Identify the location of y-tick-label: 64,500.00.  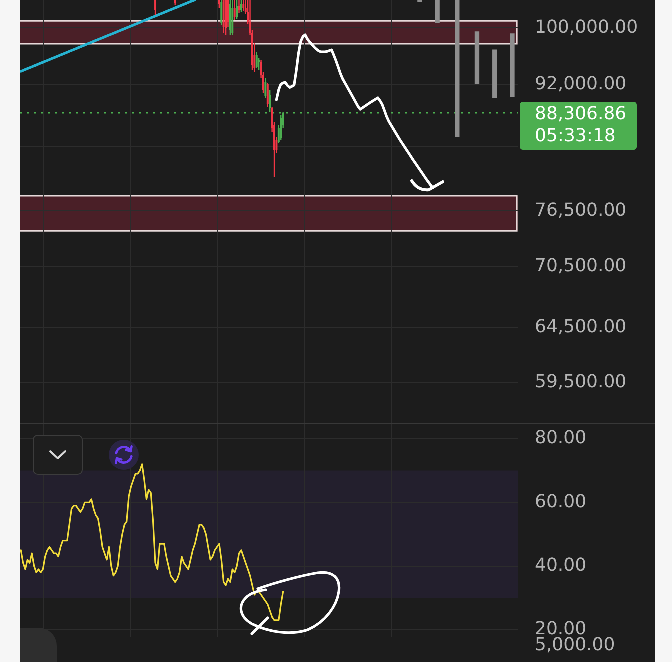
(581, 327).